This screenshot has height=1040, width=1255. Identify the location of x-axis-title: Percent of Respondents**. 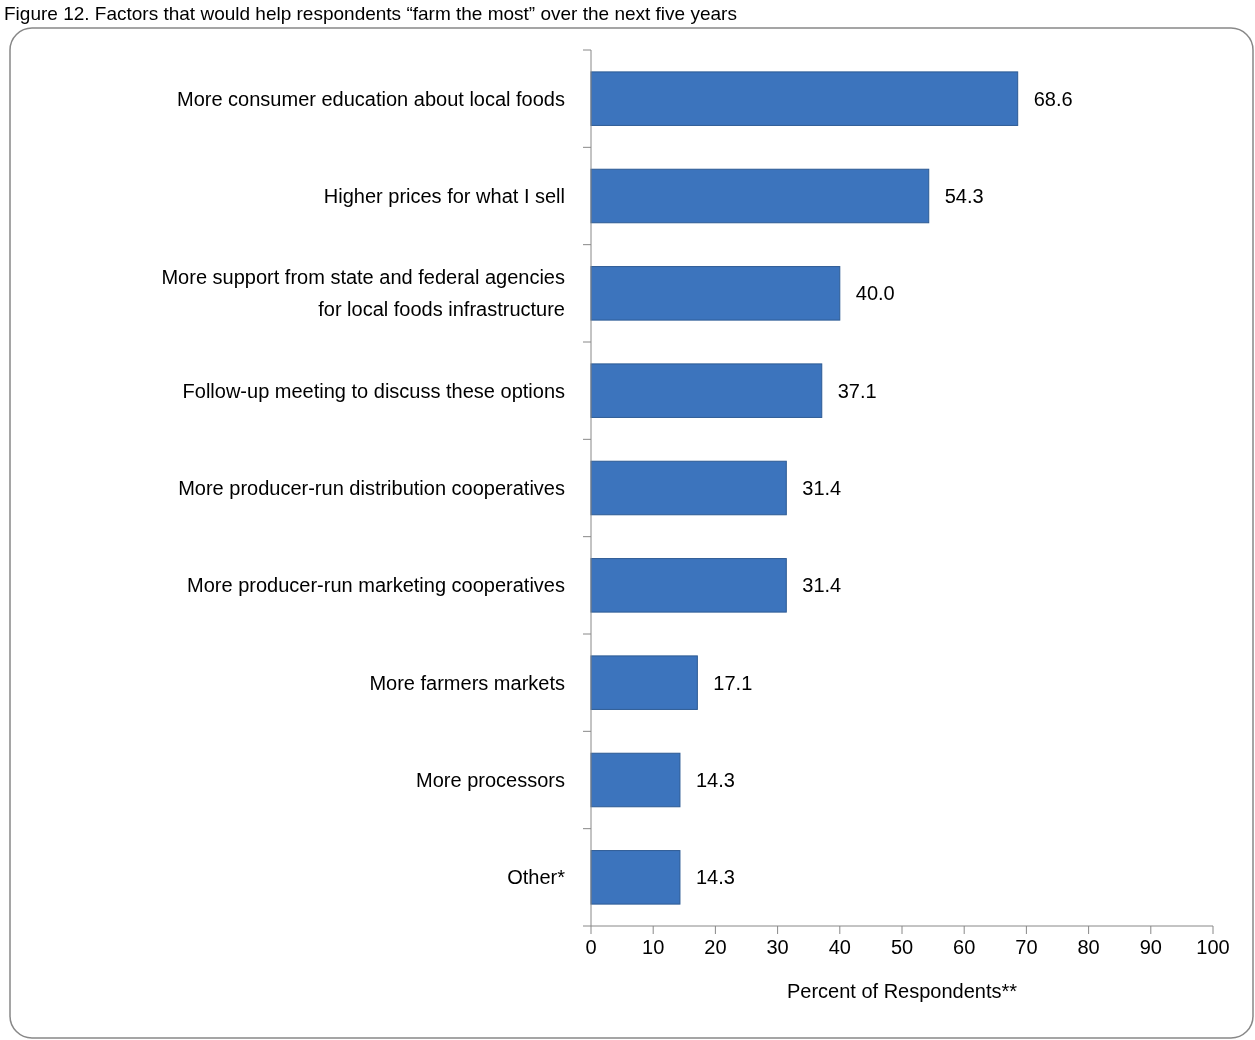
(902, 991).